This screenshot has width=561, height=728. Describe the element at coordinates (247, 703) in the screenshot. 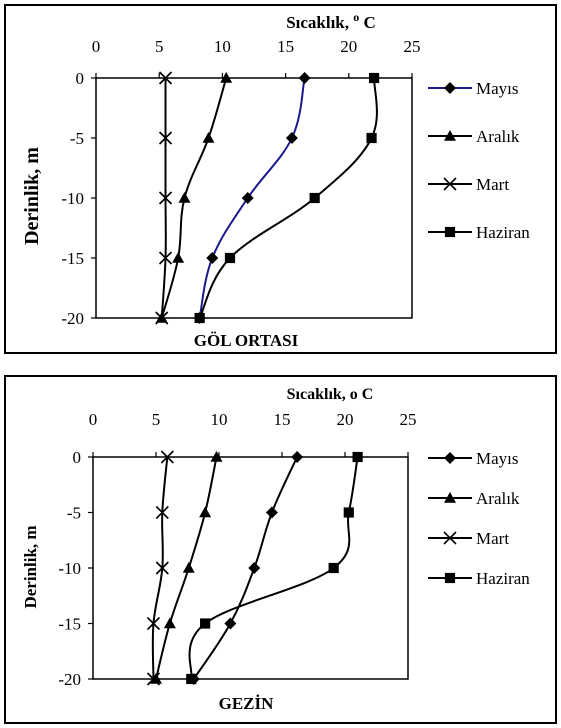

I see `chart-title: GEZİN` at that location.